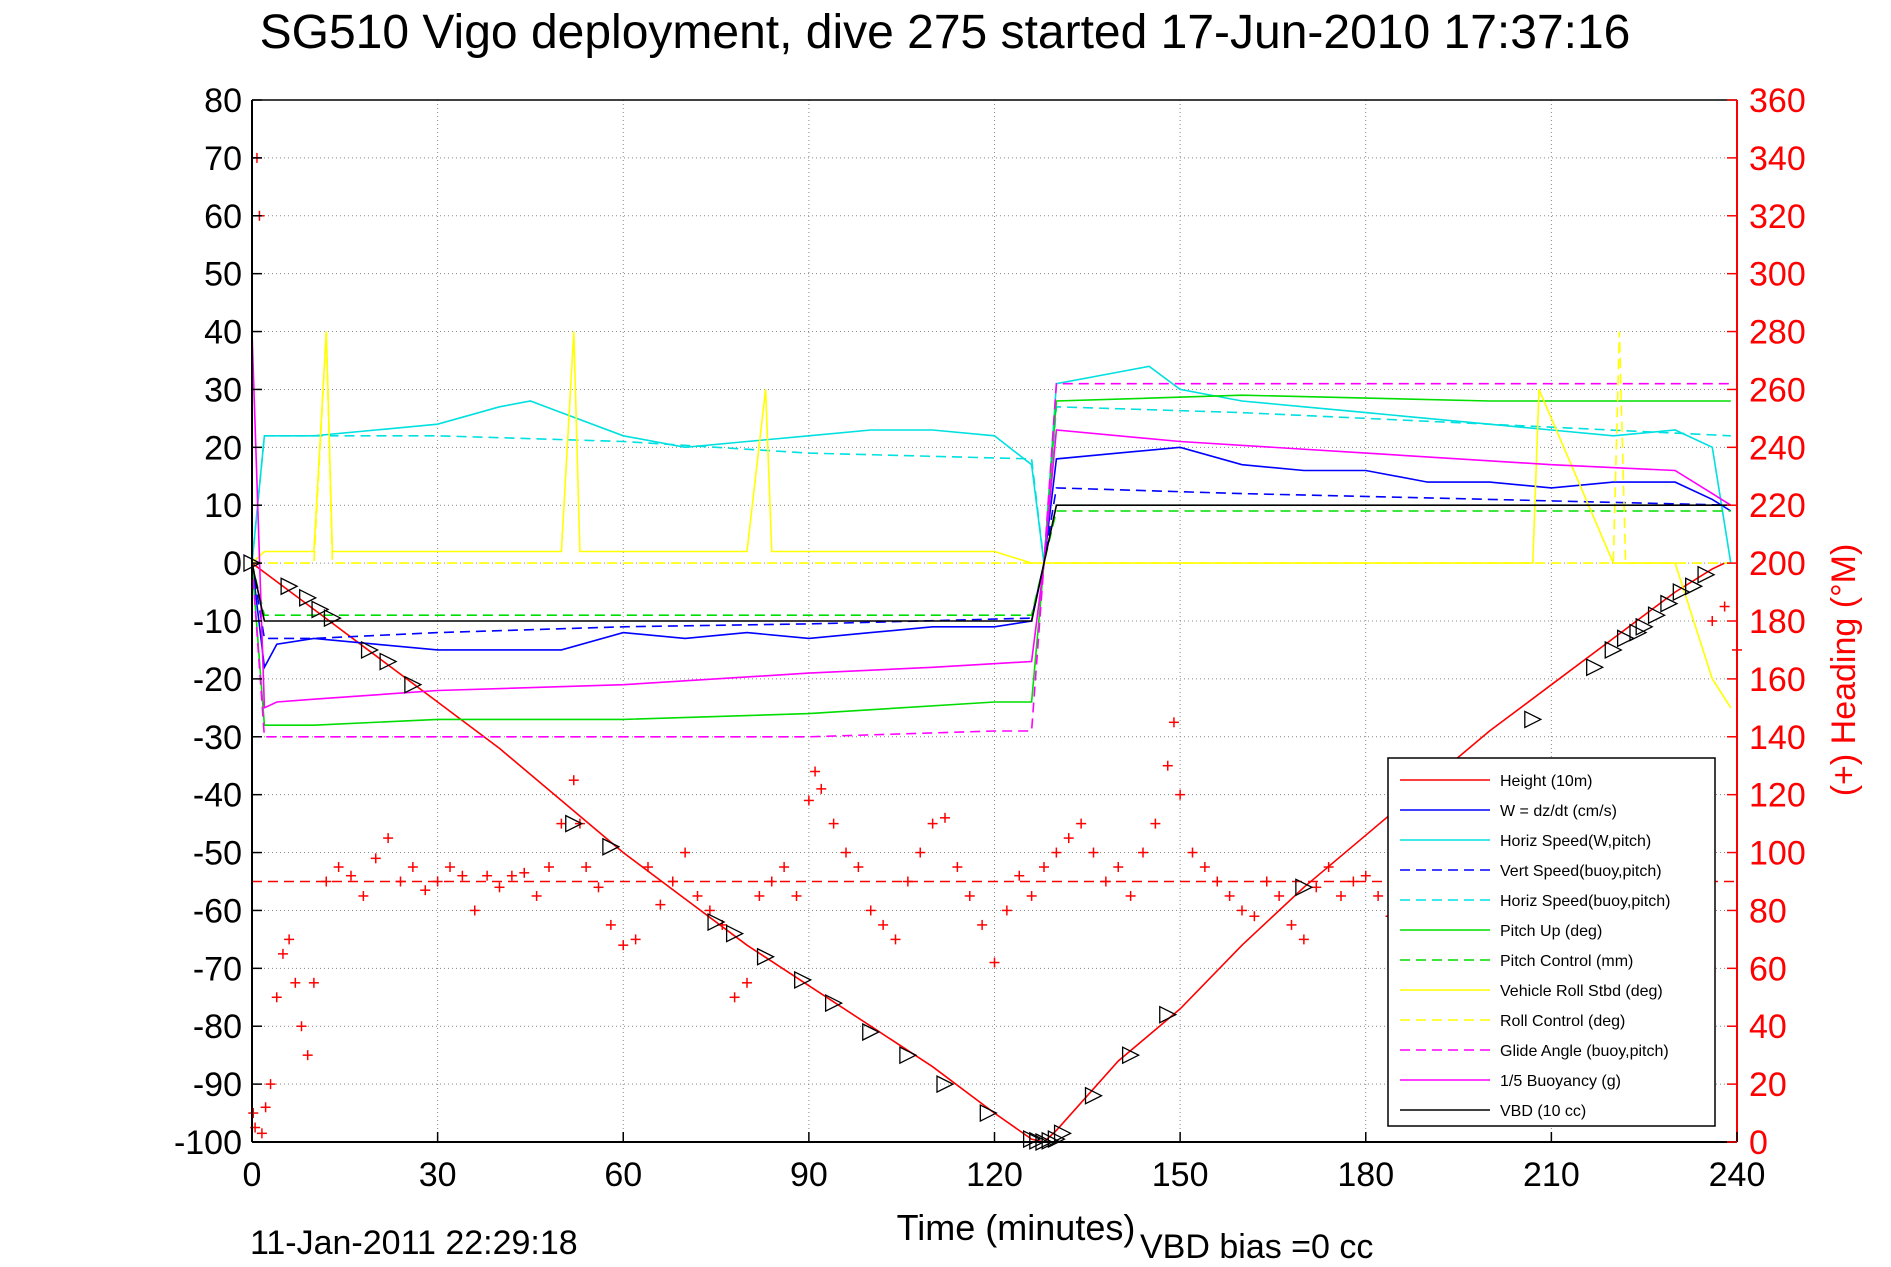  What do you see at coordinates (1777, 333) in the screenshot?
I see `y-right-tick-label: 280` at bounding box center [1777, 333].